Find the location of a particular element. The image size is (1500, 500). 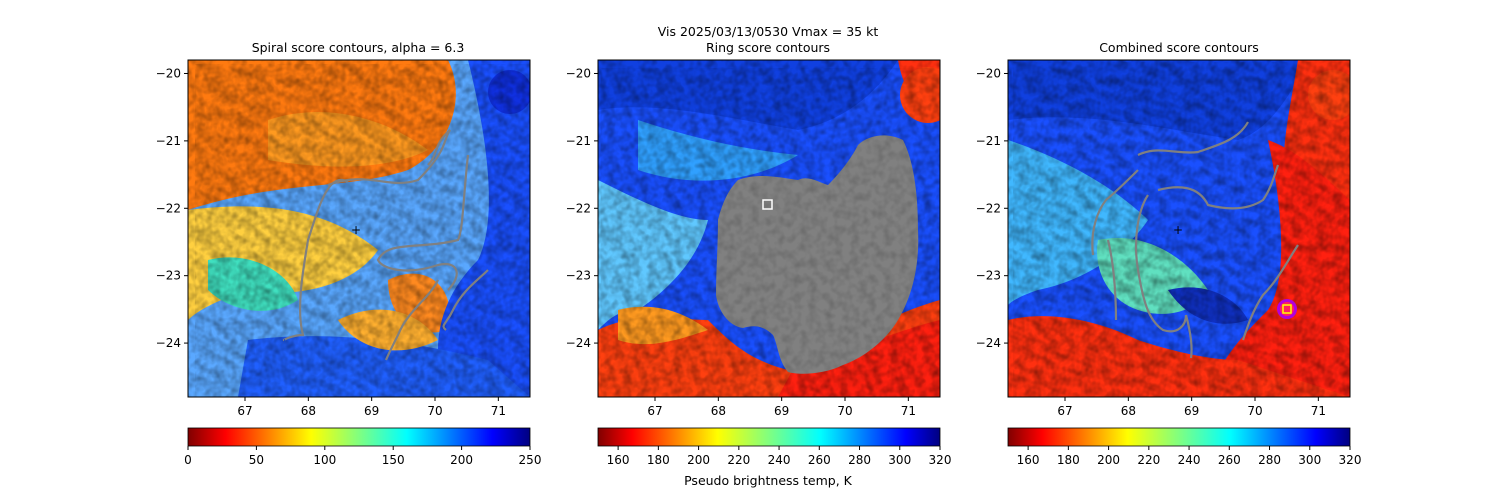

colorbar-ticks: 0 50 100 150 200 250 is located at coordinates (362, 456).